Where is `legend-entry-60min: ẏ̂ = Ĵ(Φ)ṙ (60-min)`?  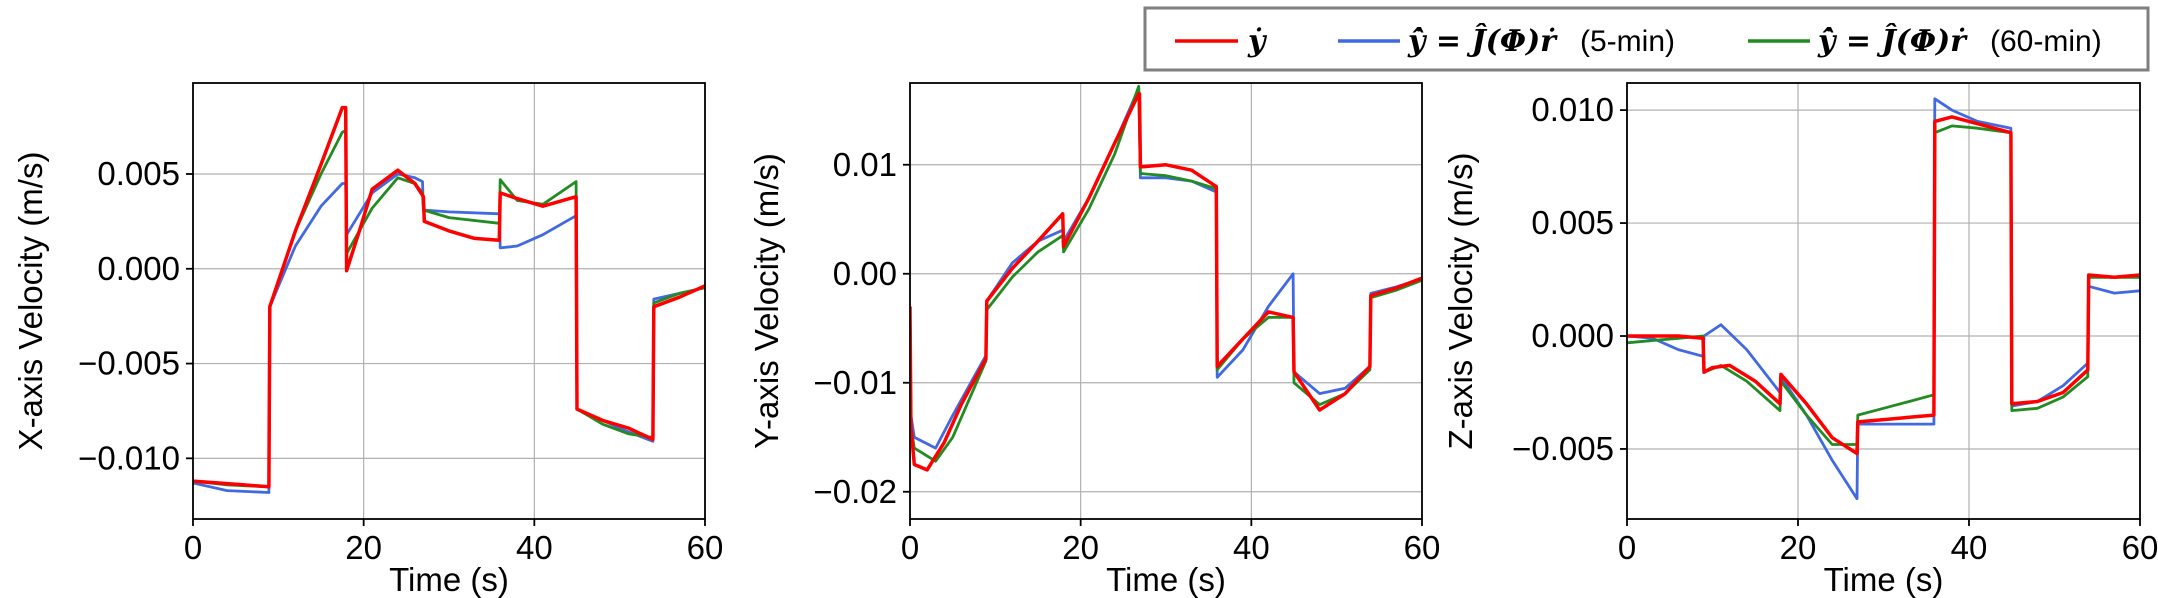
legend-entry-60min: ẏ̂ = Ĵ(Φ)ṙ (60-min) is located at coordinates (1925, 41).